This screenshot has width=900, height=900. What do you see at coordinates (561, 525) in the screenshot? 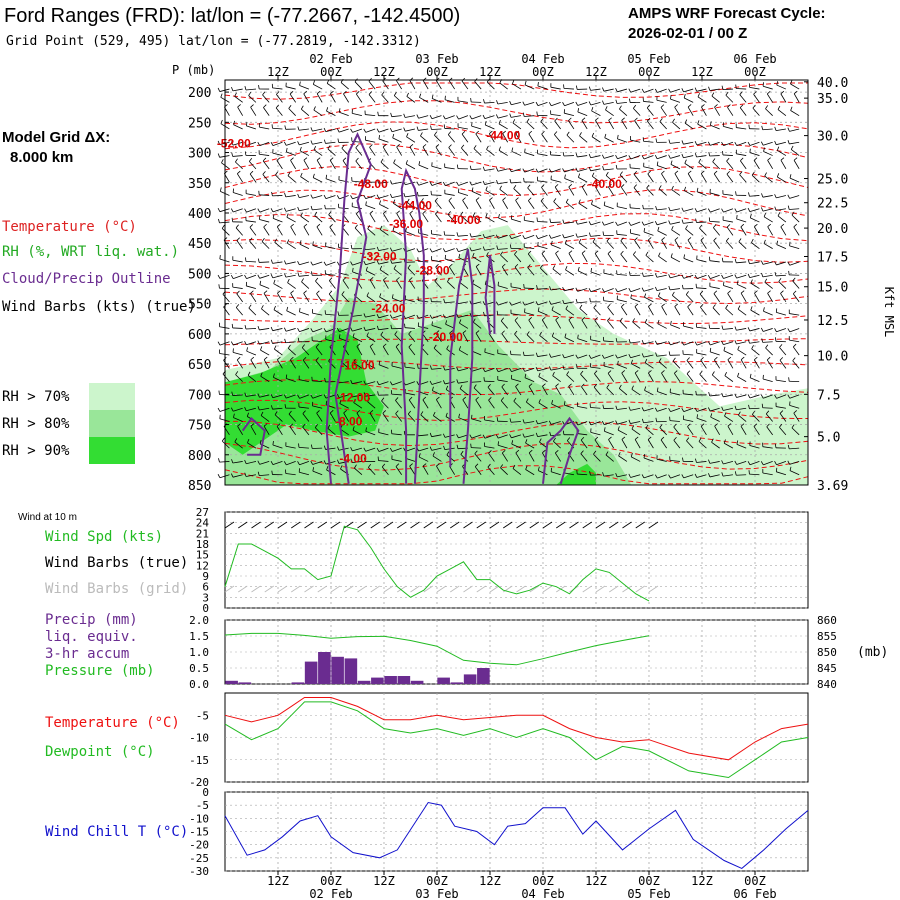
I see `true-wind-barb` at bounding box center [561, 525].